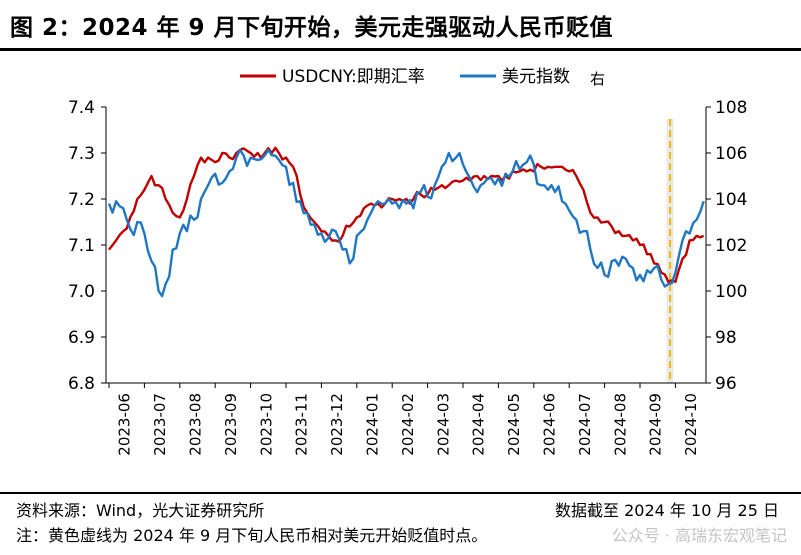 Image resolution: width=801 pixels, height=555 pixels. What do you see at coordinates (597, 79) in the screenshot?
I see `legend-right-axis-suffix: 右` at bounding box center [597, 79].